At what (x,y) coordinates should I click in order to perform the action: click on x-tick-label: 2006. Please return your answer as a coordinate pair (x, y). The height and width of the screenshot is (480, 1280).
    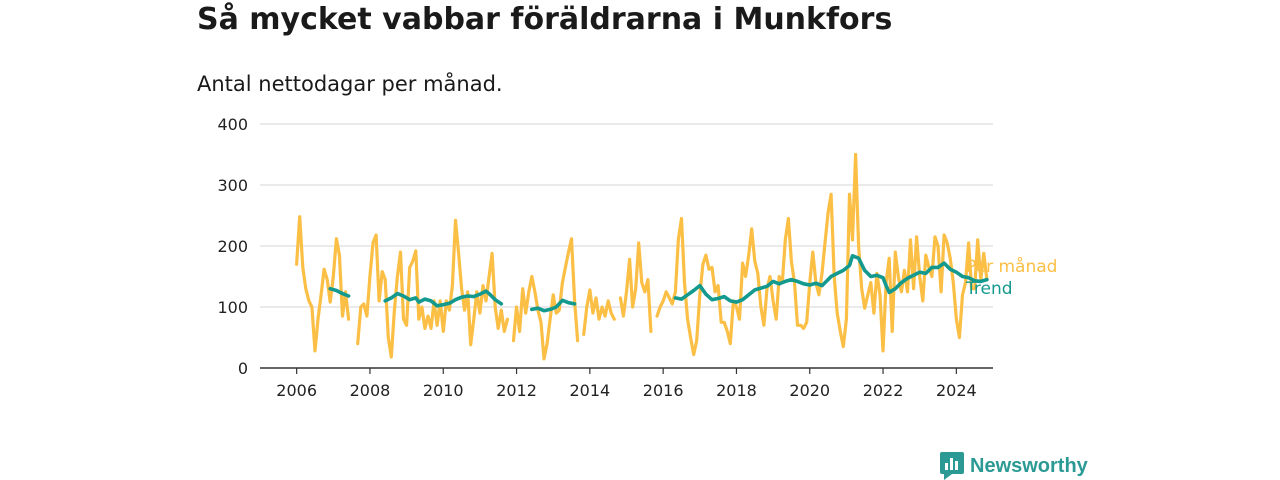
    Looking at the image, I should click on (296, 390).